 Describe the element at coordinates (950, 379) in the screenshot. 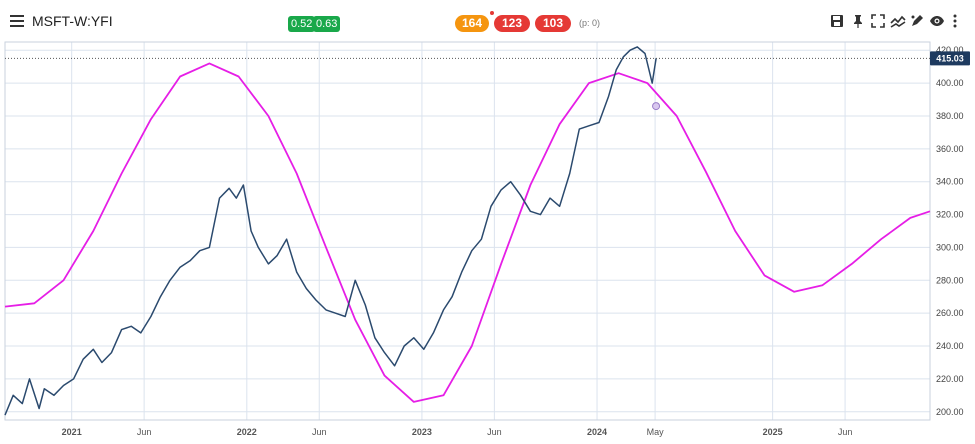

I see `y-tick-label: 220.00` at that location.